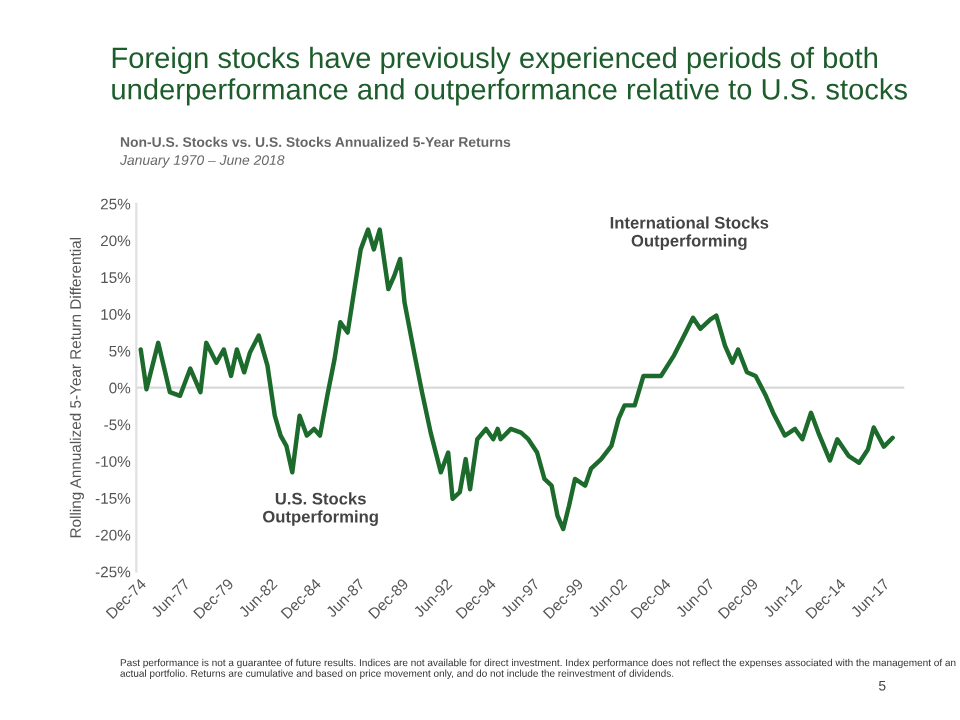 This screenshot has height=720, width=960. I want to click on chart-title: Foreign stocks have previously experienced periods of both underperformance and outperformance relative to U.S. stocks, so click(509, 76).